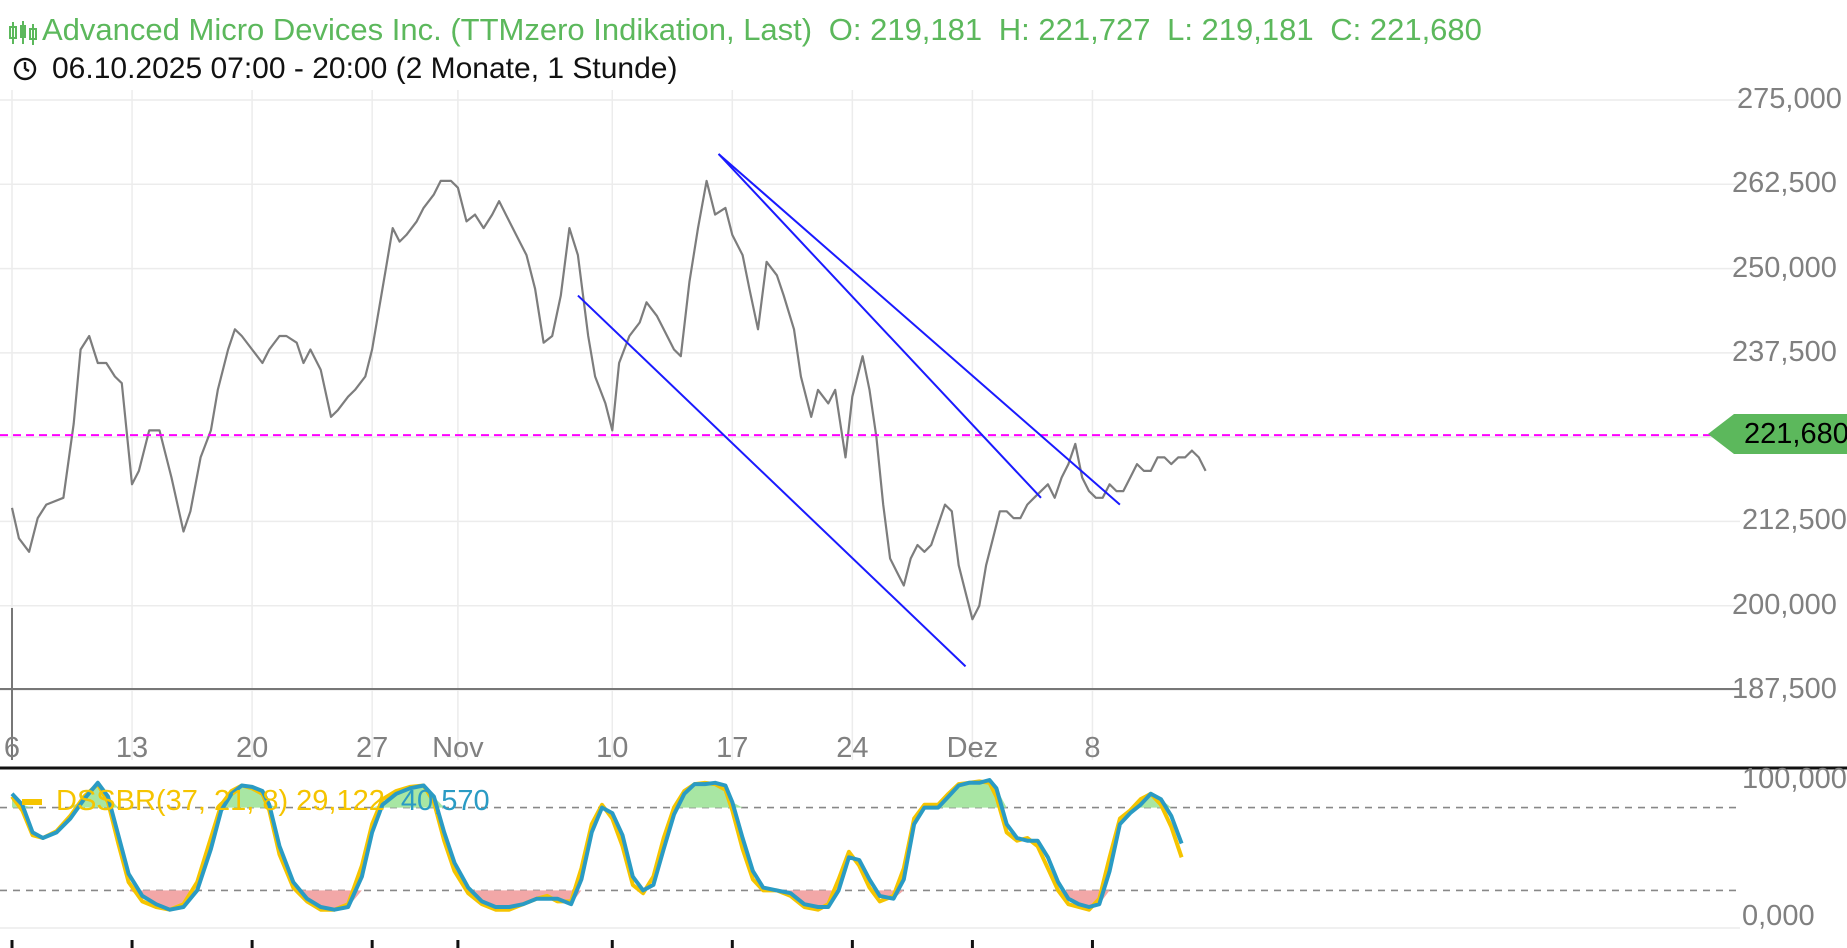  What do you see at coordinates (1092, 748) in the screenshot?
I see `date-tick-label: 8` at bounding box center [1092, 748].